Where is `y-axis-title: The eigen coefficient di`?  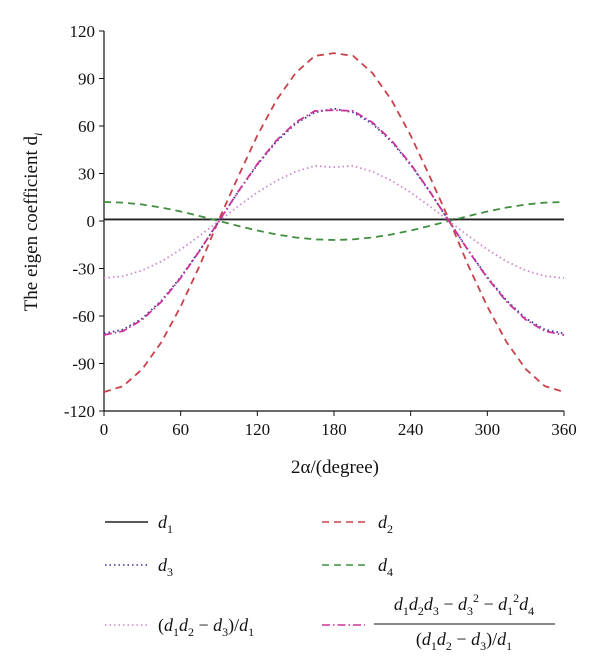
y-axis-title: The eigen coefficient di is located at coordinates (33, 222).